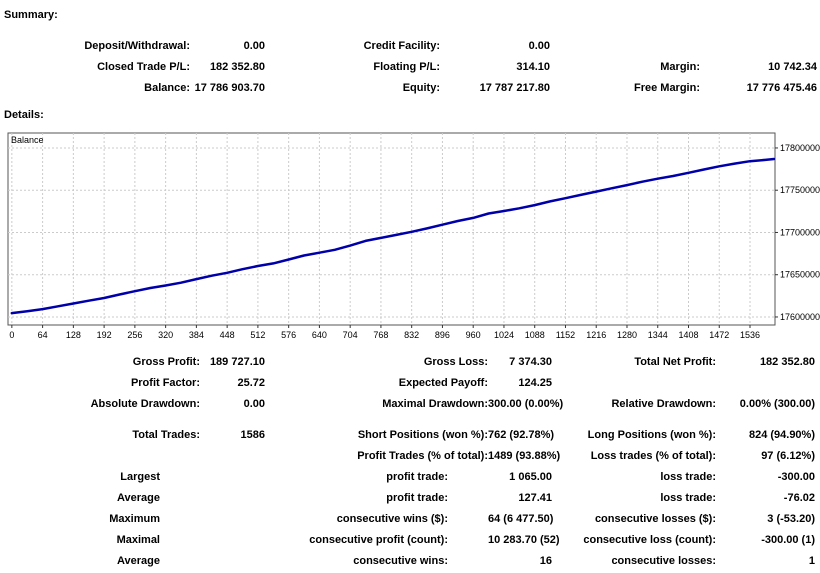  Describe the element at coordinates (811, 561) in the screenshot. I see `stat-value: 1` at that location.